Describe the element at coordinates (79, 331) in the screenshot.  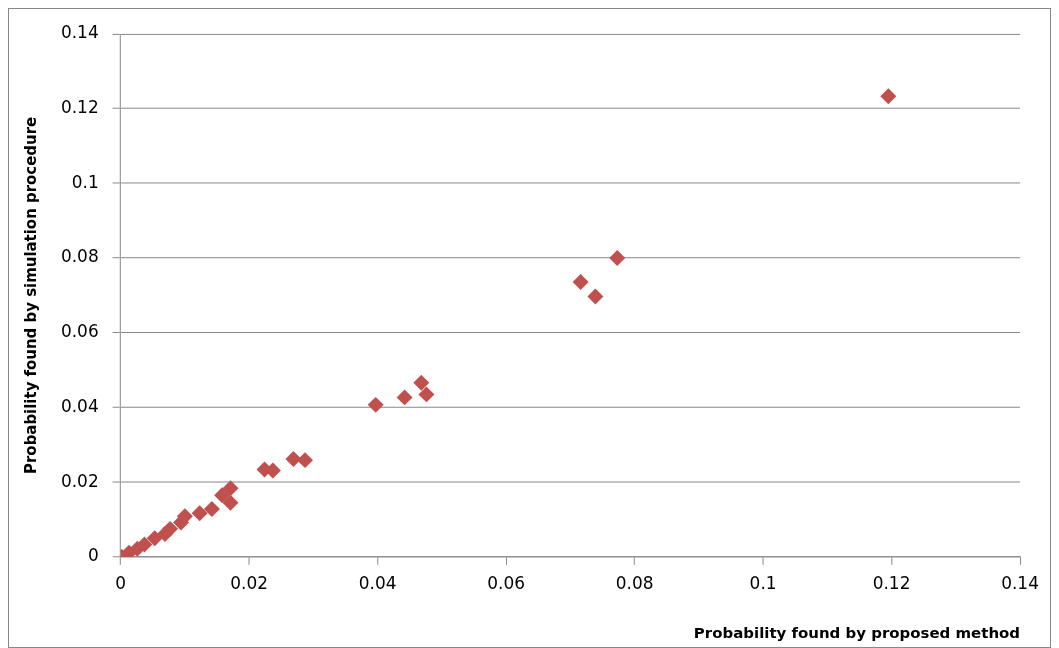
I see `y-tick-label: 0.06` at that location.